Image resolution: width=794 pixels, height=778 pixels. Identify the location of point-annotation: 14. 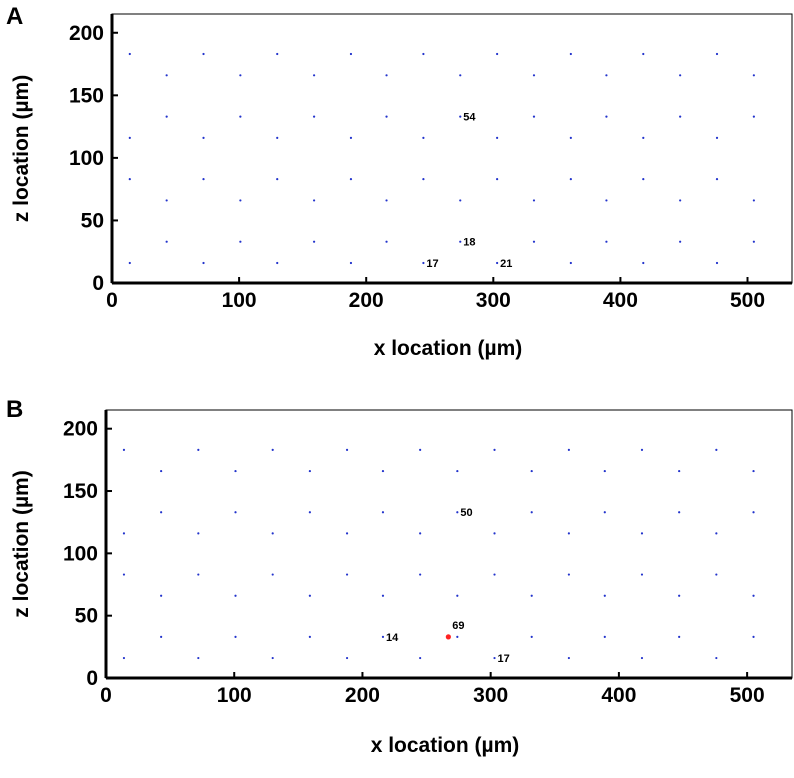
(392, 638).